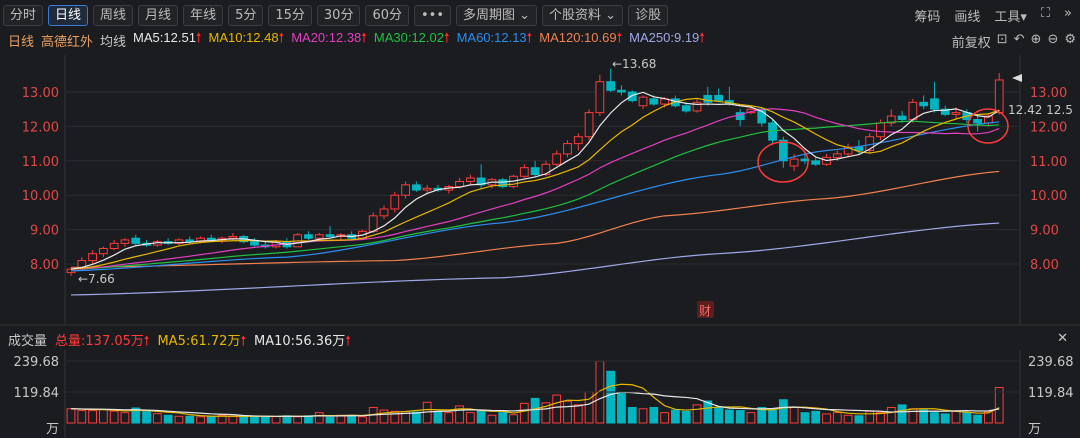  Describe the element at coordinates (583, 15) in the screenshot. I see `tab-11: 个股资料 ⌄` at that location.